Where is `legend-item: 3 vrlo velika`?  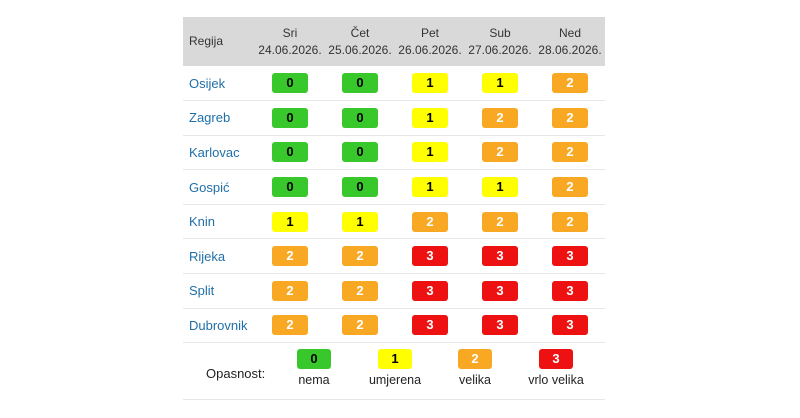 legend-item: 3 vrlo velika is located at coordinates (556, 368).